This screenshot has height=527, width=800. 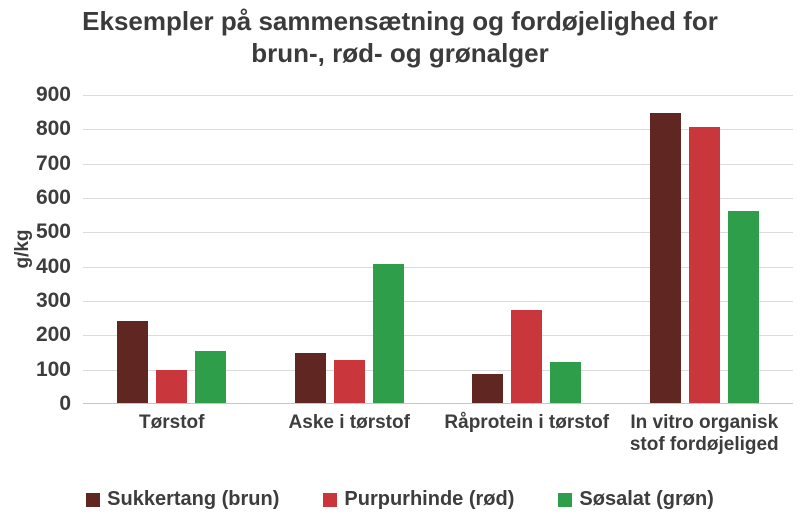 I want to click on y-tick-label: 600, so click(x=53, y=197).